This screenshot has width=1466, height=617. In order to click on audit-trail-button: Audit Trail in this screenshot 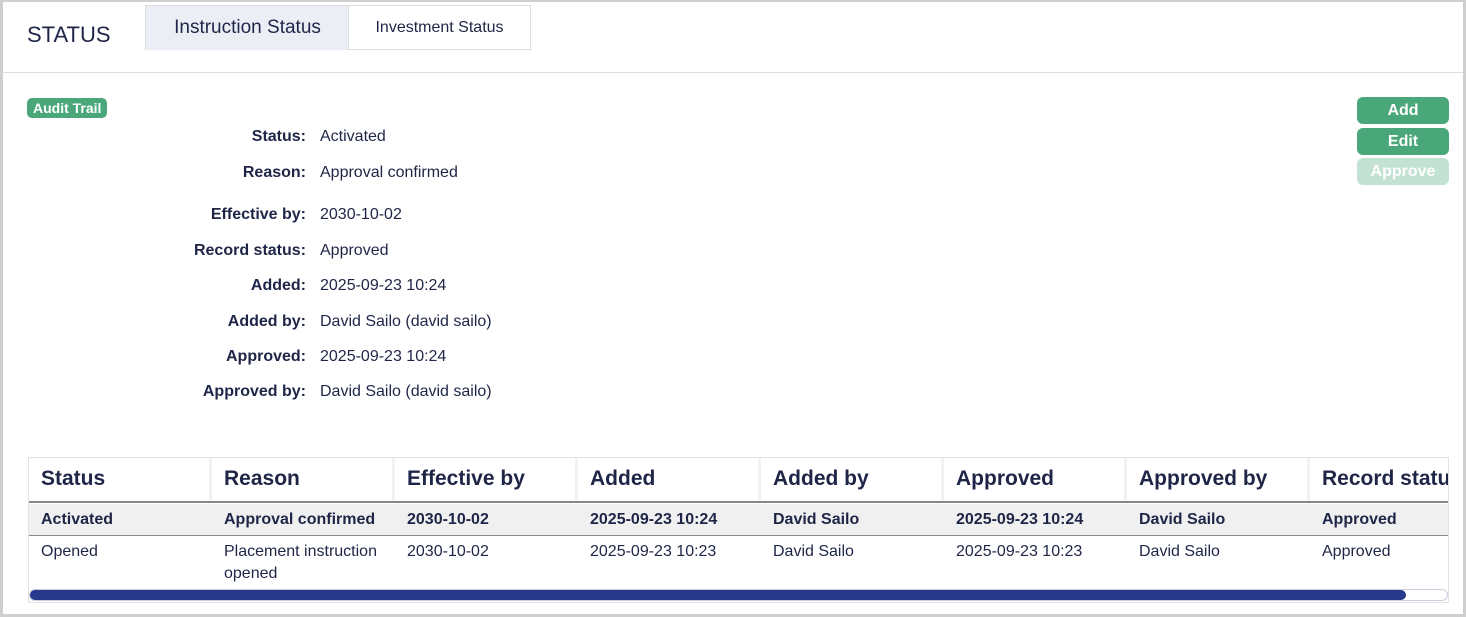, I will do `click(67, 108)`.